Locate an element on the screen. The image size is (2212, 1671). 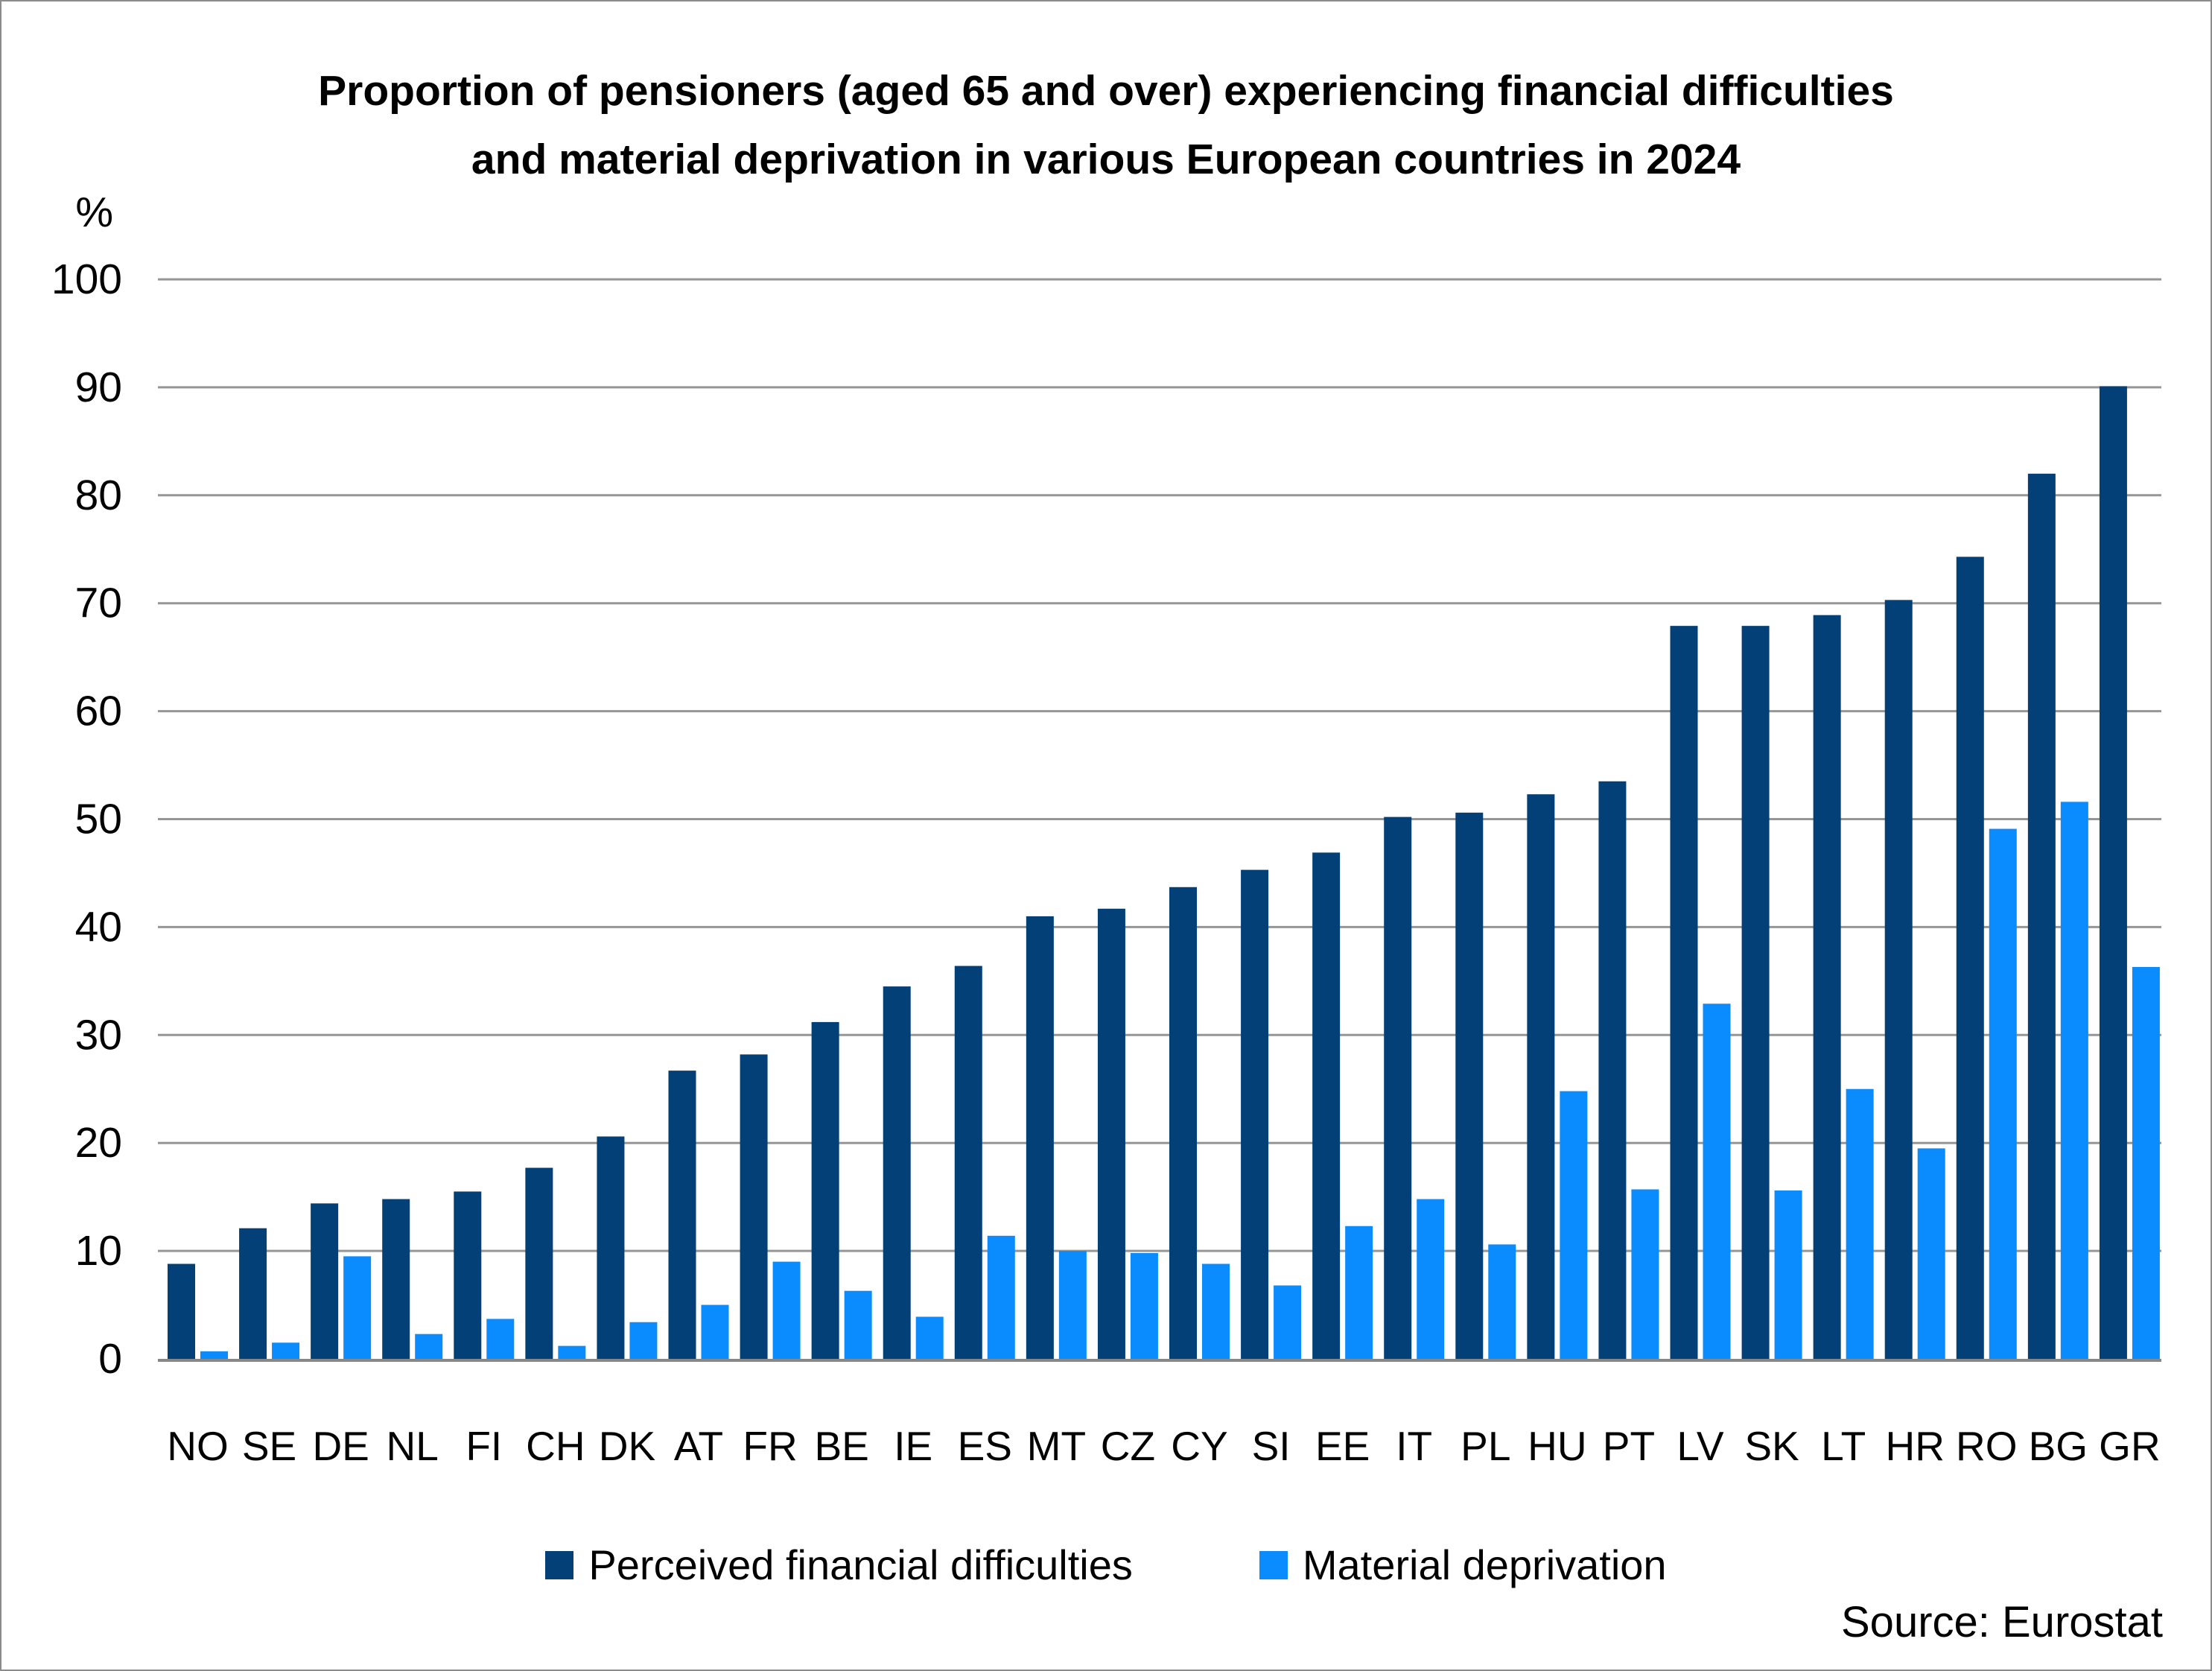
bar-CY-material-deprivation is located at coordinates (1216, 1311).